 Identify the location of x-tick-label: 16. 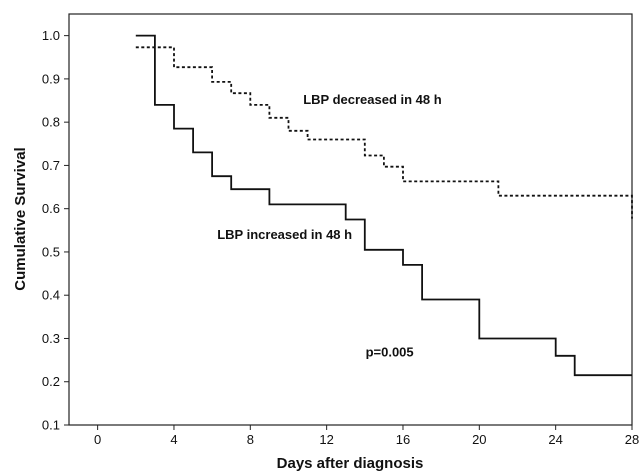
(403, 439).